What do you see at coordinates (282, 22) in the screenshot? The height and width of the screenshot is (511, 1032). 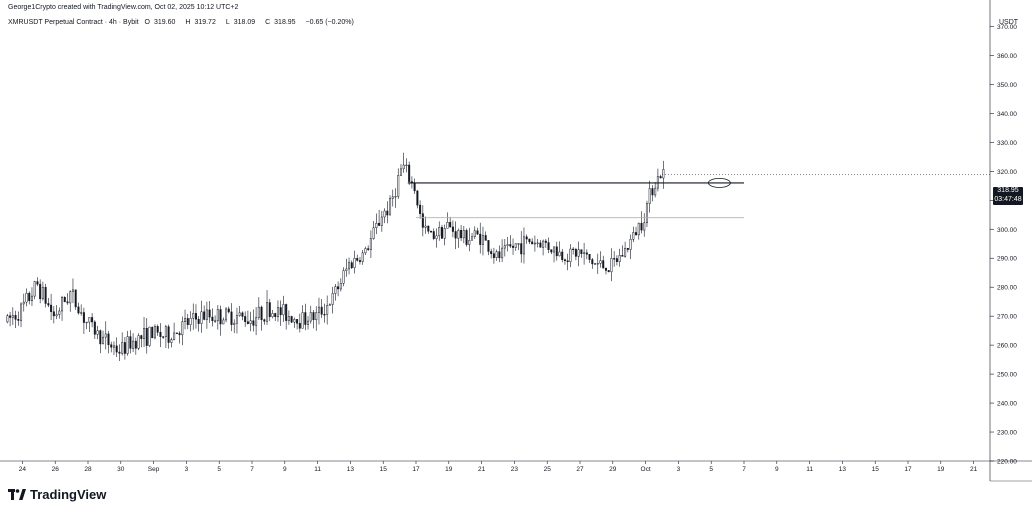 I see `close-value: C 318.95` at bounding box center [282, 22].